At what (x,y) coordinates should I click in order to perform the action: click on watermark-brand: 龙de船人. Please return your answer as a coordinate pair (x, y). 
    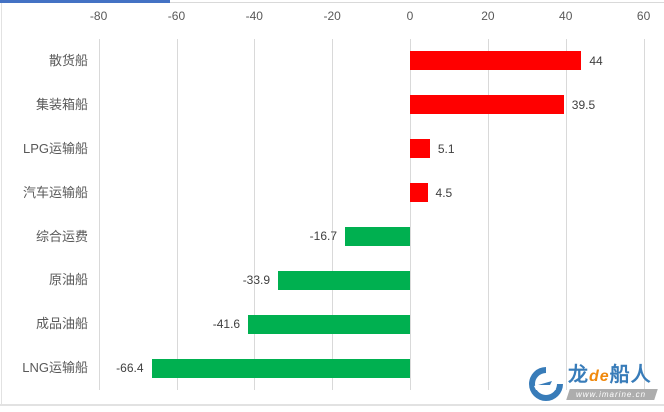
    Looking at the image, I should click on (610, 376).